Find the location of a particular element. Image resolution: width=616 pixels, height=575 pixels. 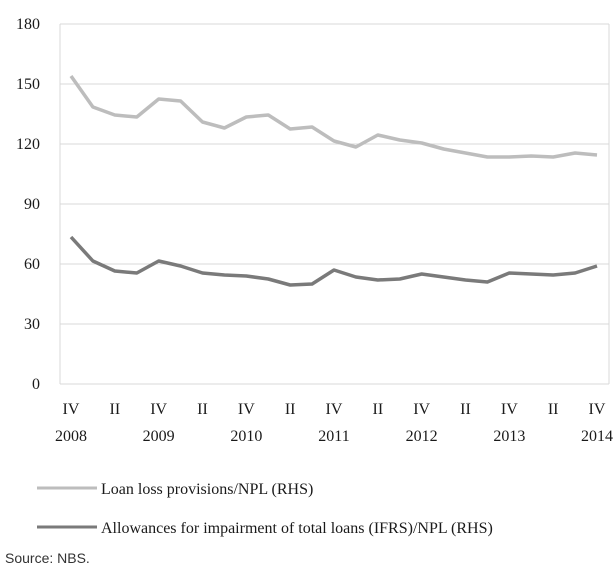

legend-label-loan-loss-provisions: Loan loss provisions/NPL (RHS) is located at coordinates (207, 489).